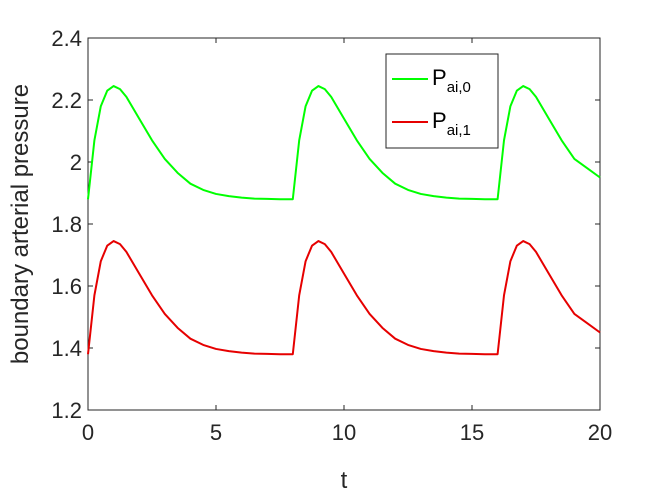 The width and height of the screenshot is (664, 498). Describe the element at coordinates (600, 432) in the screenshot. I see `x-tick-label: 20` at that location.